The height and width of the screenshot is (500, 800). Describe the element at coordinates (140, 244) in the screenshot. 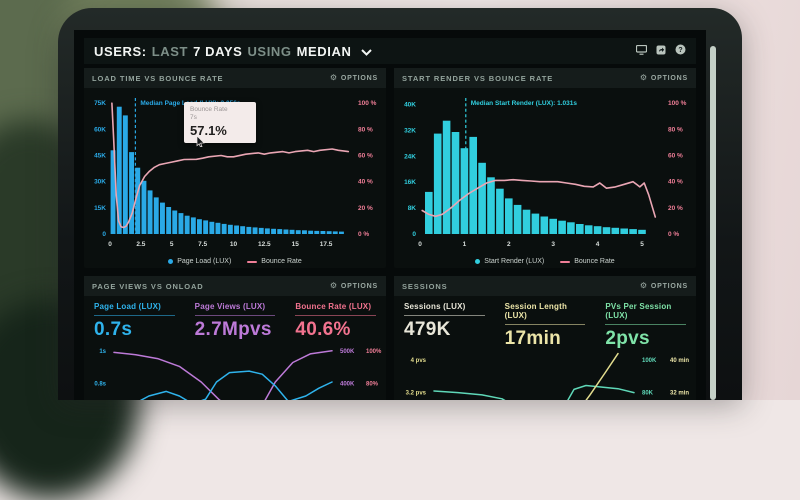

I see `x-axis-tick: 2.5` at that location.